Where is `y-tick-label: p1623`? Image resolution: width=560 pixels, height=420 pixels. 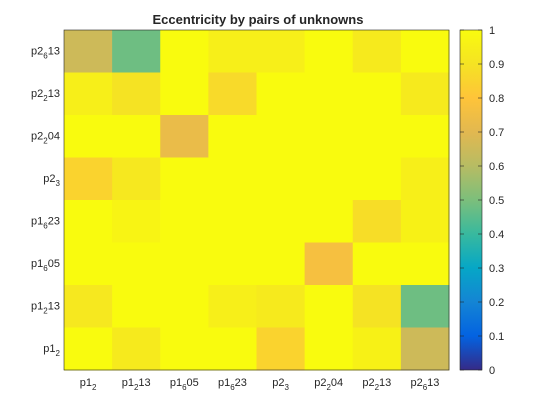
y-tick-label: p1623 is located at coordinates (45, 222).